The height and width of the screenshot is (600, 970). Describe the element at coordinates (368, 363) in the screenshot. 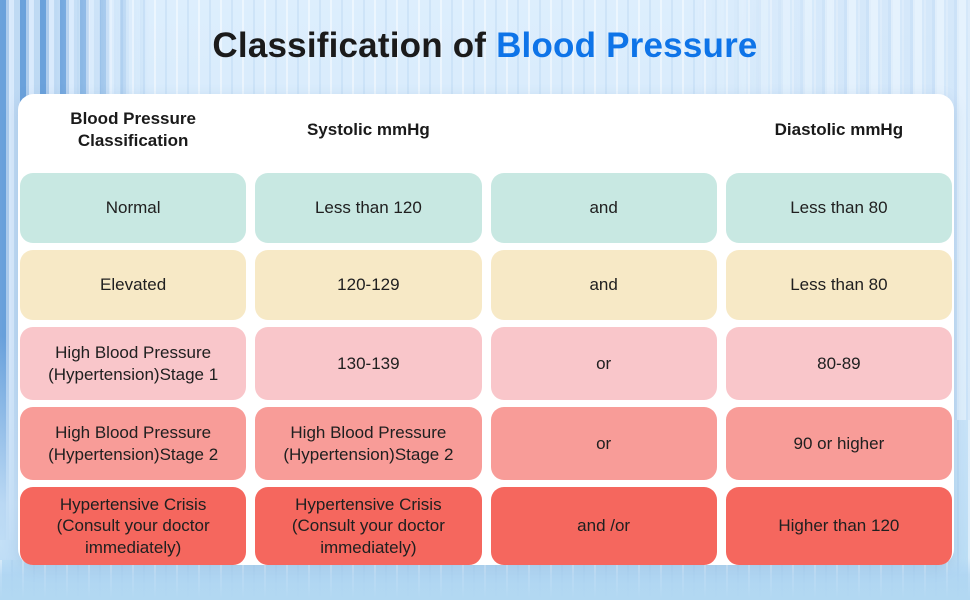

I see `row3-systolic-cell: 130-139` at that location.